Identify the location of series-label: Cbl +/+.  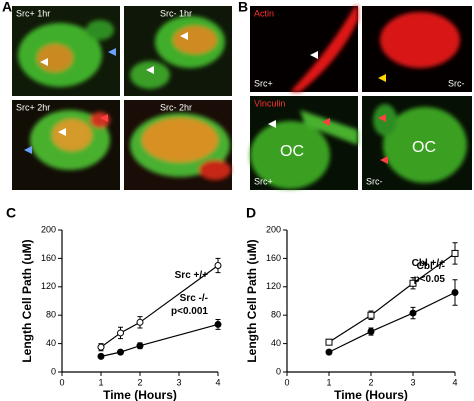
(429, 263).